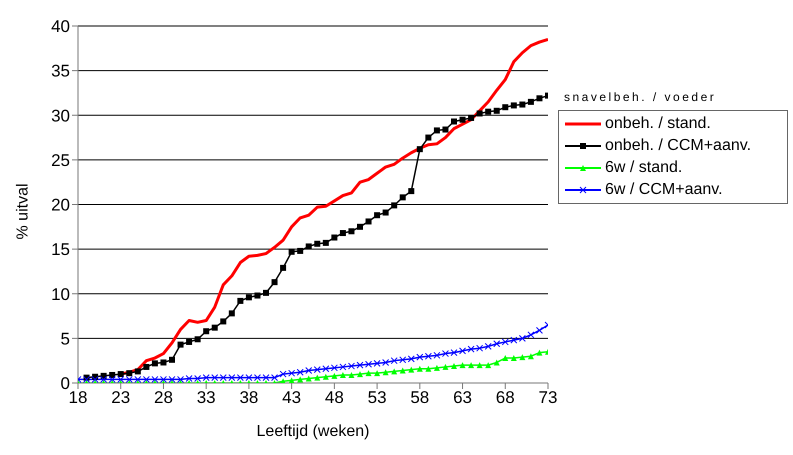 The width and height of the screenshot is (793, 455). I want to click on x-tick-label: 23, so click(120, 398).